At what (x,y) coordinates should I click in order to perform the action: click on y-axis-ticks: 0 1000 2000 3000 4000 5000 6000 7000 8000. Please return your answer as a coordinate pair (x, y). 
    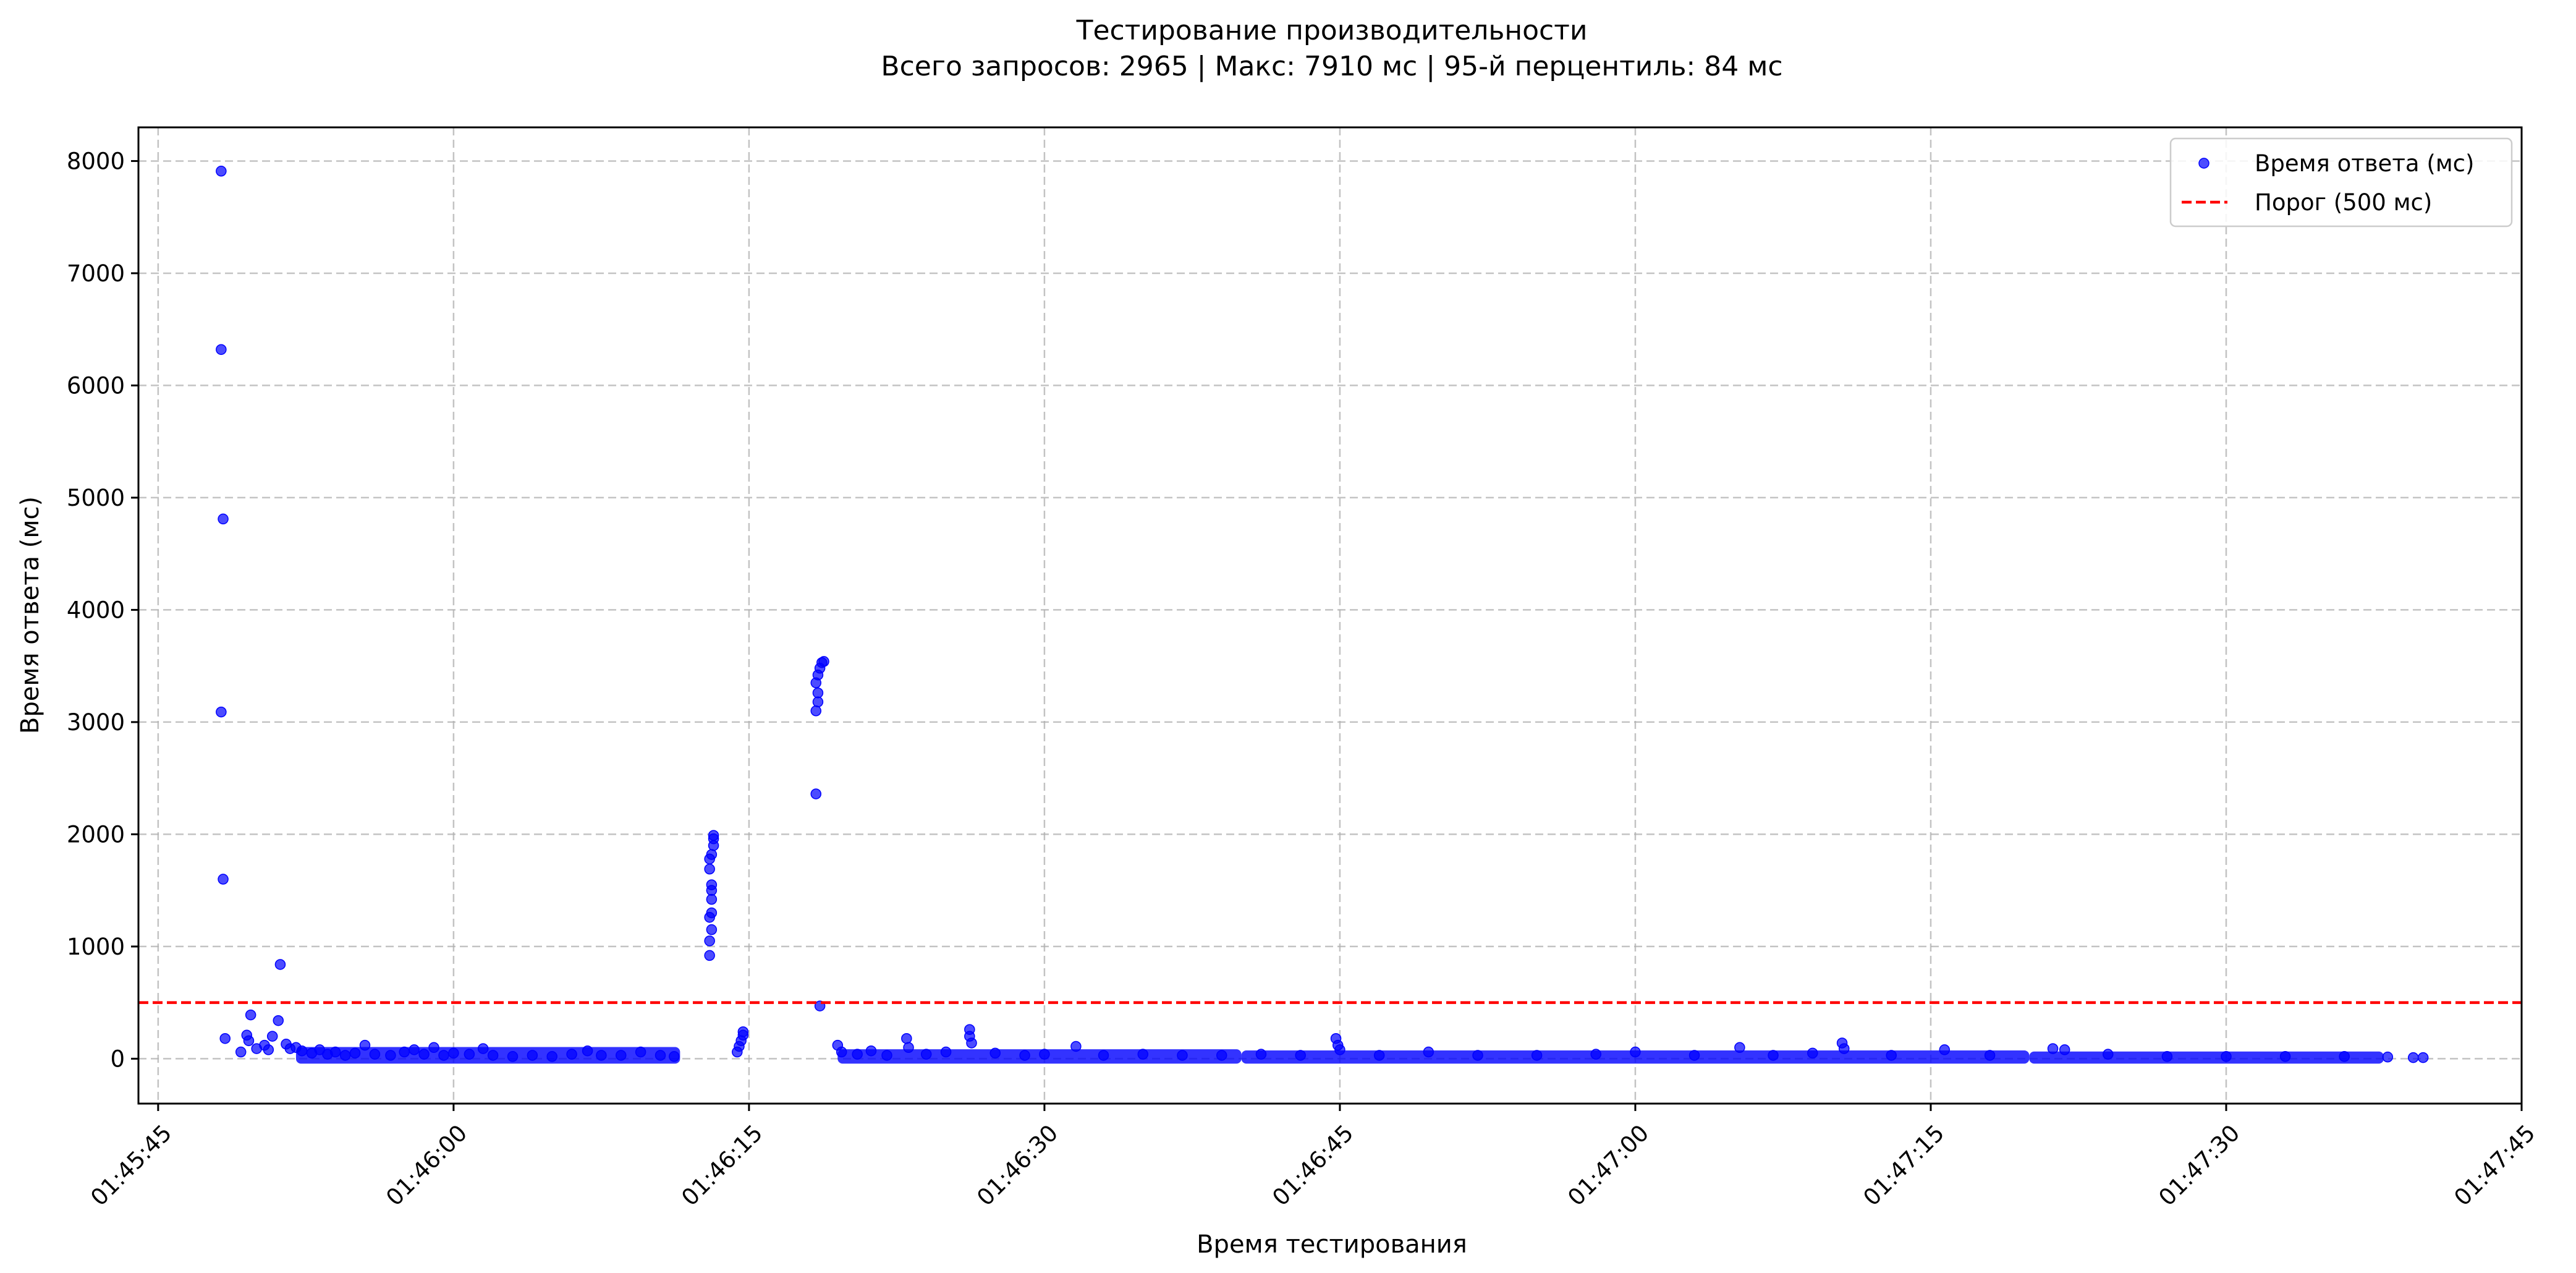
    Looking at the image, I should click on (102, 610).